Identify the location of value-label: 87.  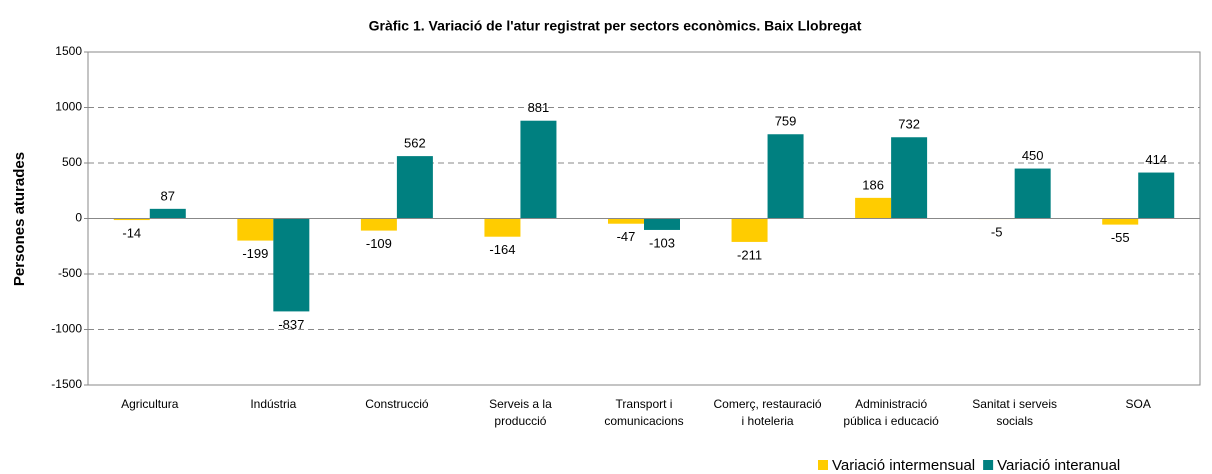
(168, 195).